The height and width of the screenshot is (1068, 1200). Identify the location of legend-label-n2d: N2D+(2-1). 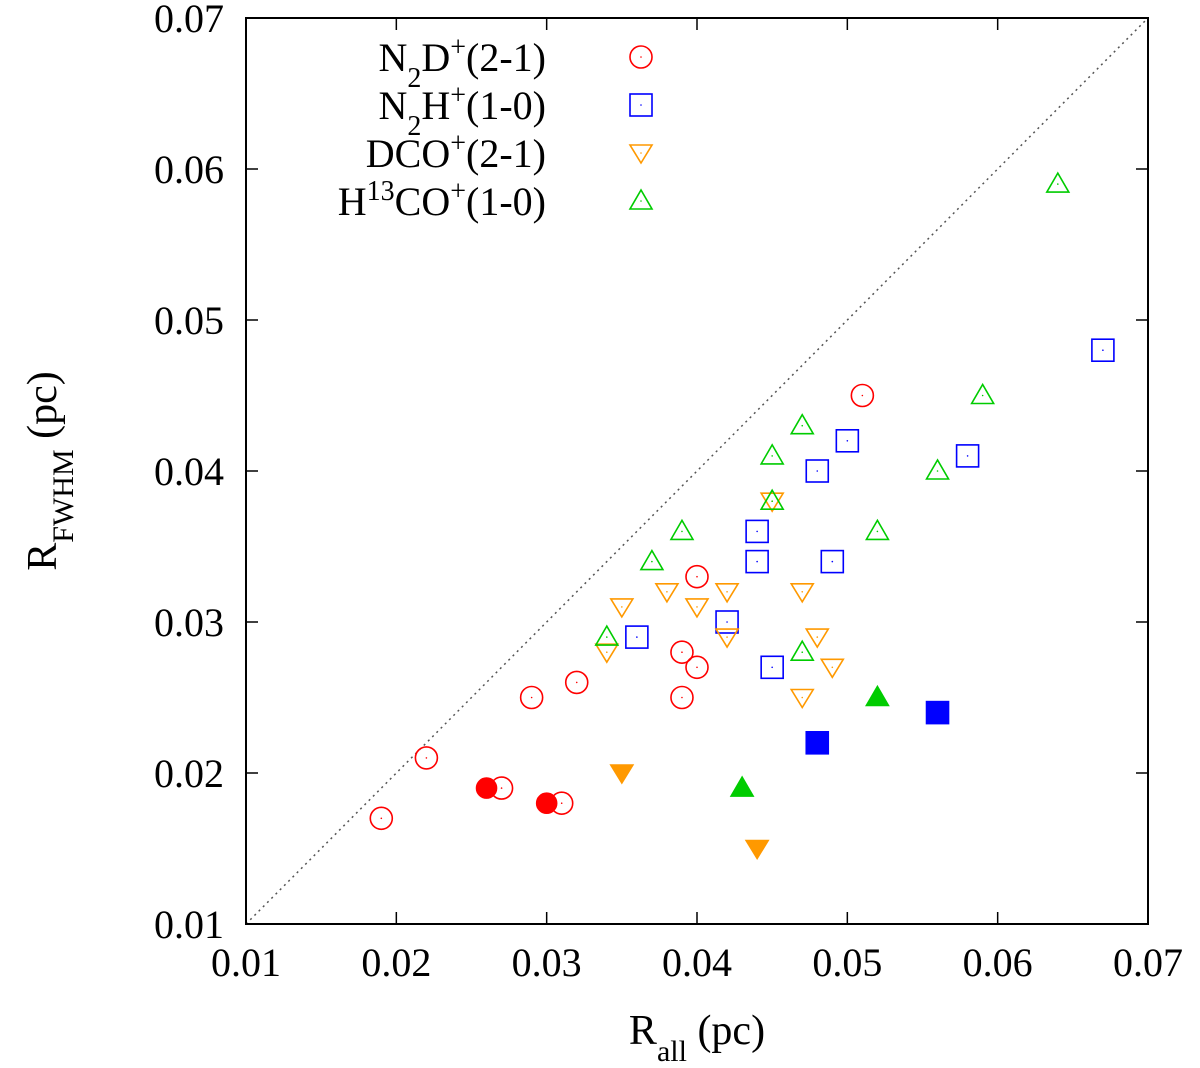
(462, 63).